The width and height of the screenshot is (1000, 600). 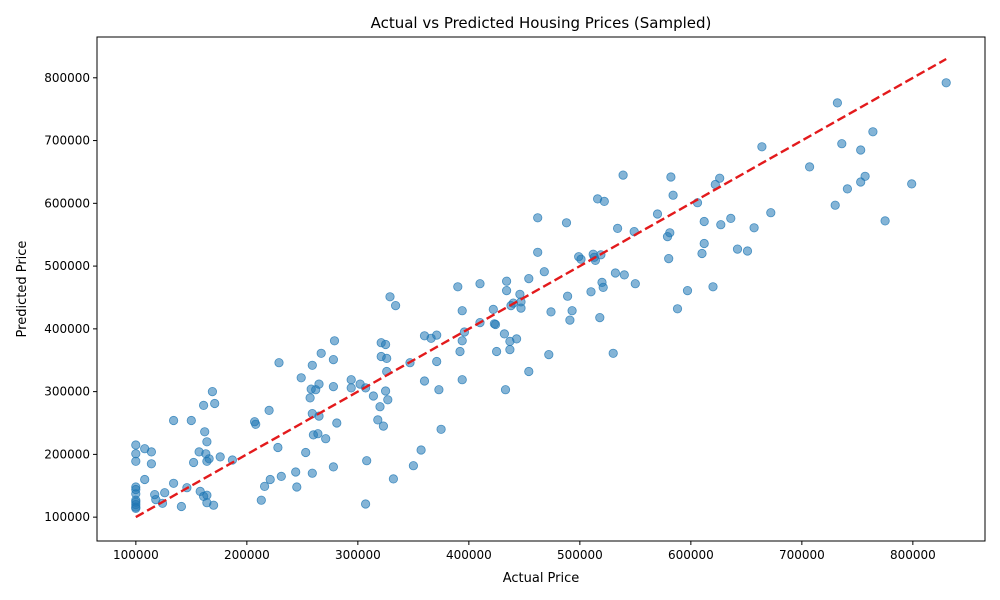 I want to click on y-tick-label: 500000, so click(x=67, y=266).